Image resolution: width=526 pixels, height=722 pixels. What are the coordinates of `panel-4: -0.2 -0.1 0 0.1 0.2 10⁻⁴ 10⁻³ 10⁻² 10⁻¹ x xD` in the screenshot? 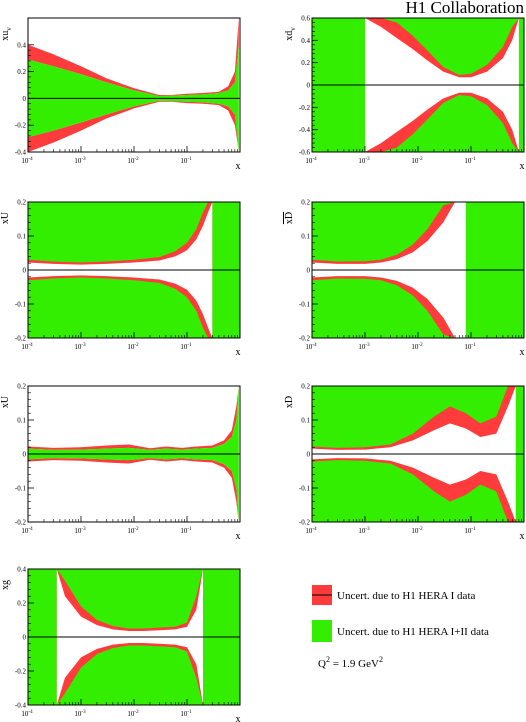 It's located at (404, 278).